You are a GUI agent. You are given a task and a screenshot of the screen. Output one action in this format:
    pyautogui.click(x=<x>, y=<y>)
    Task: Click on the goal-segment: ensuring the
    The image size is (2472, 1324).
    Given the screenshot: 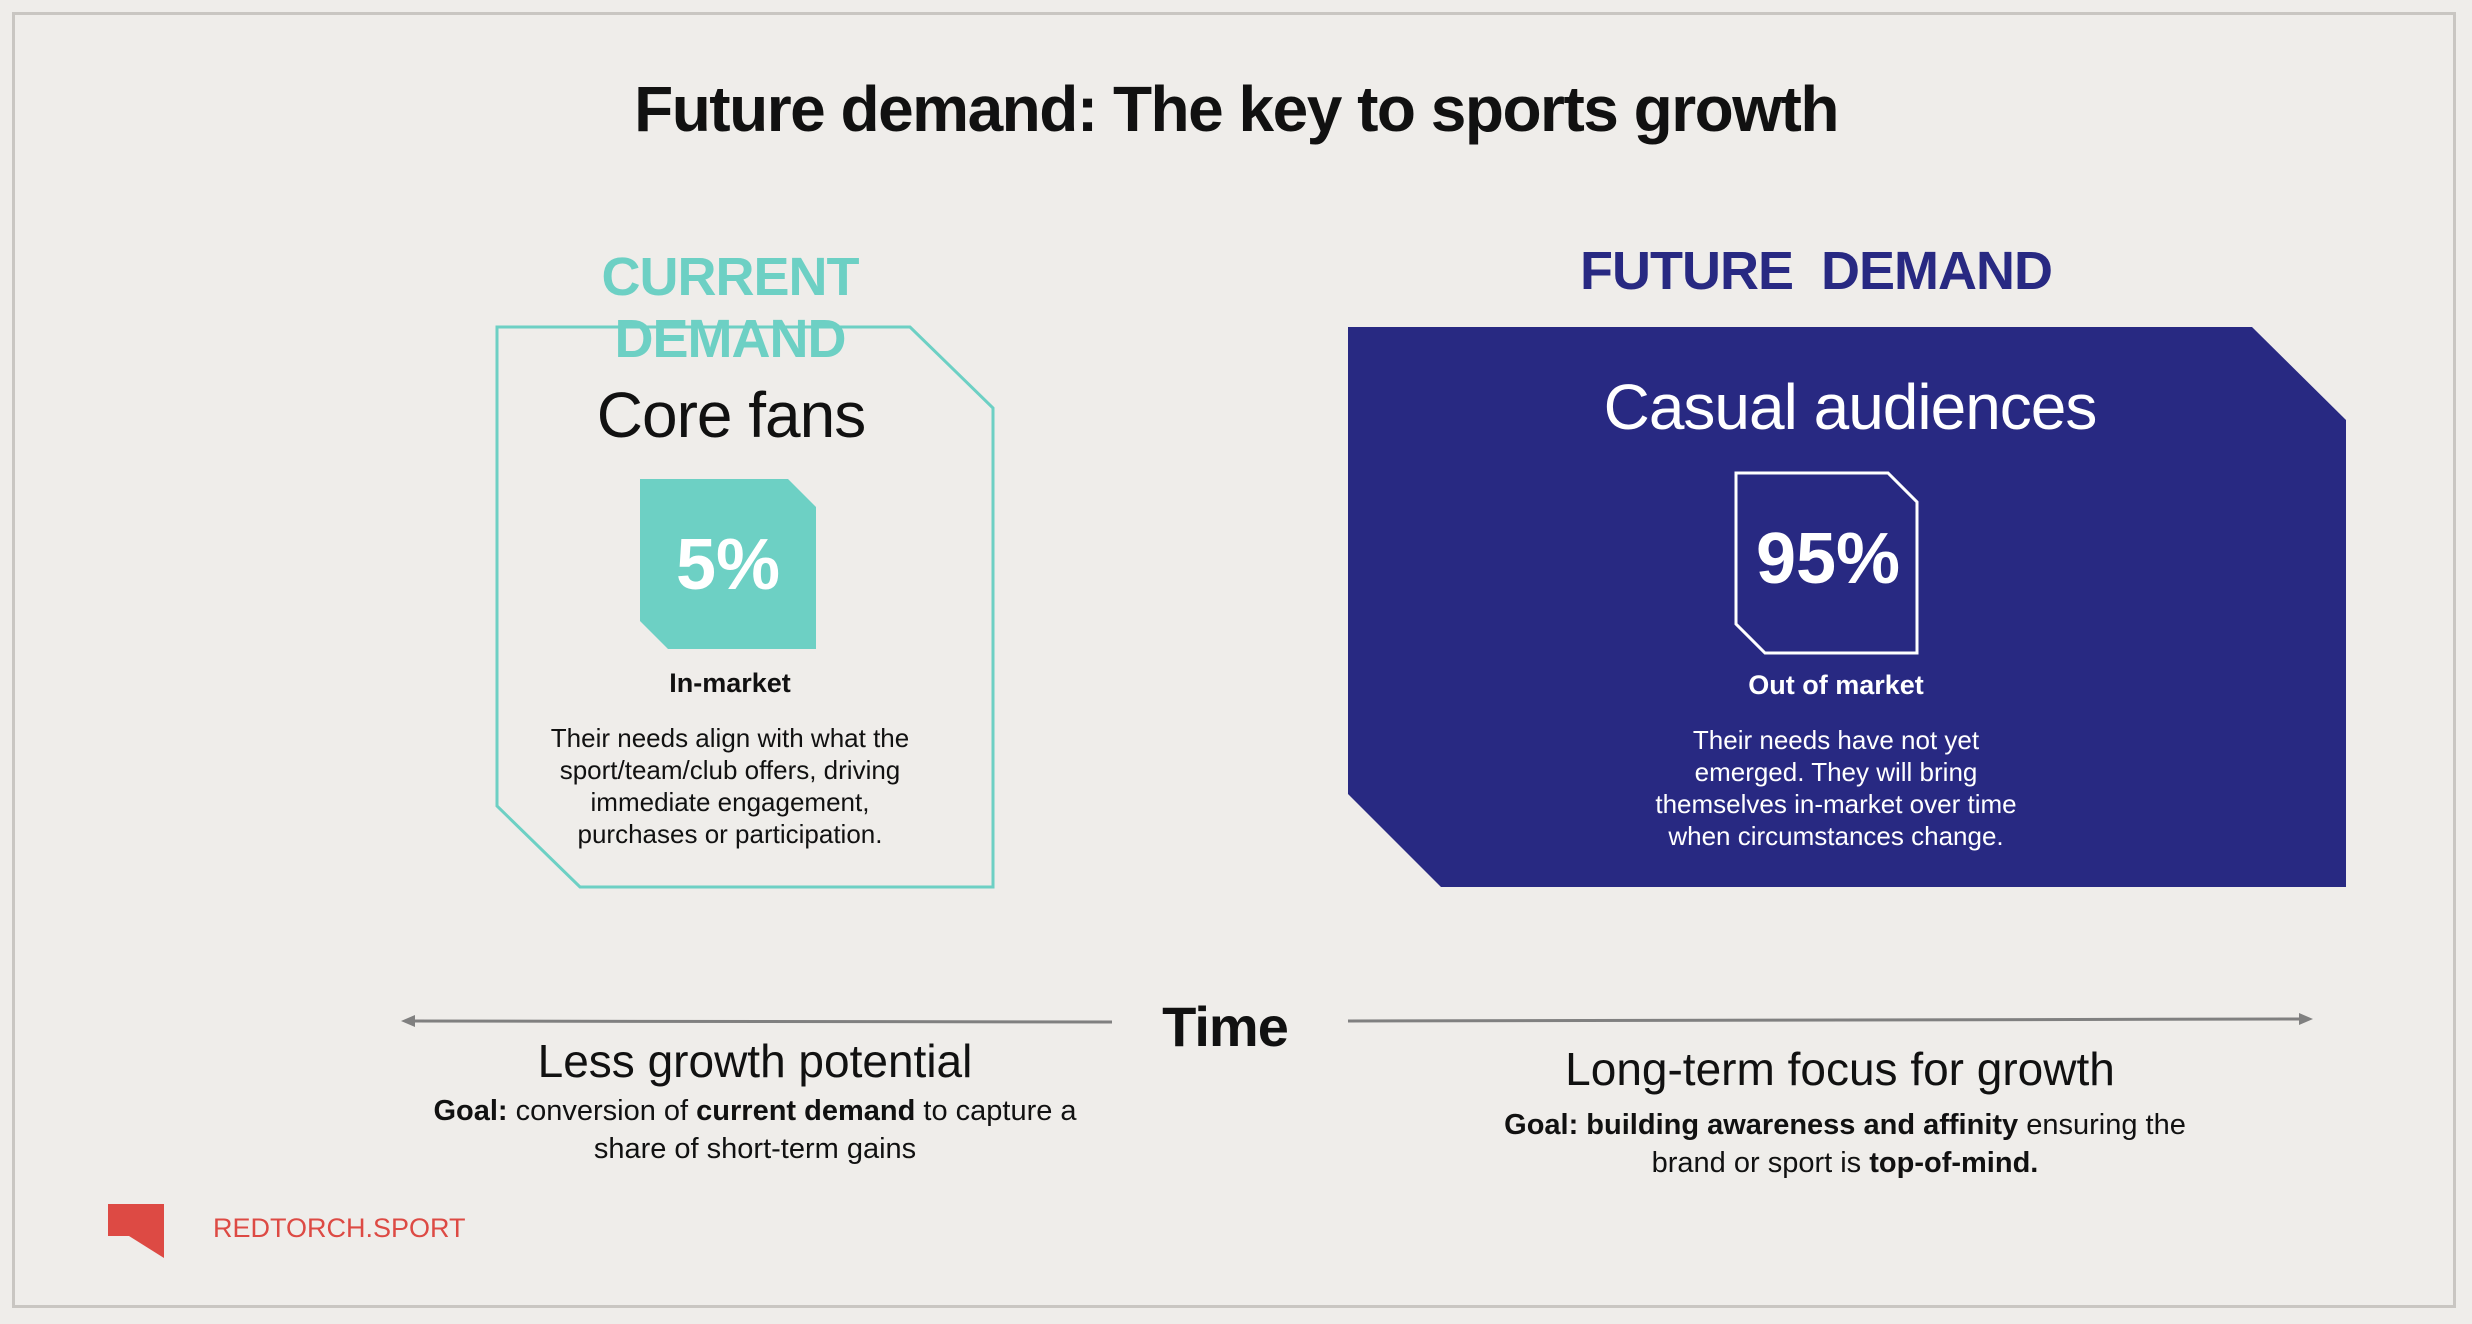 What is the action you would take?
    pyautogui.click(x=2102, y=1125)
    